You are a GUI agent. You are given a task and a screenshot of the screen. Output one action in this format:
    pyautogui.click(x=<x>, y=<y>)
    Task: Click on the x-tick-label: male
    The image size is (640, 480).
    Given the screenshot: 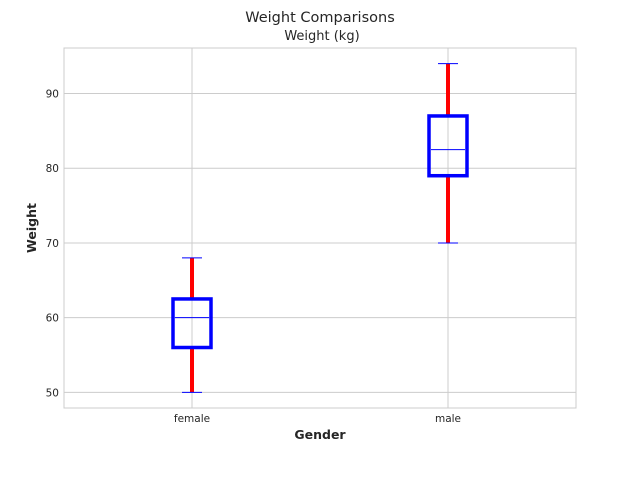 What is the action you would take?
    pyautogui.click(x=448, y=419)
    